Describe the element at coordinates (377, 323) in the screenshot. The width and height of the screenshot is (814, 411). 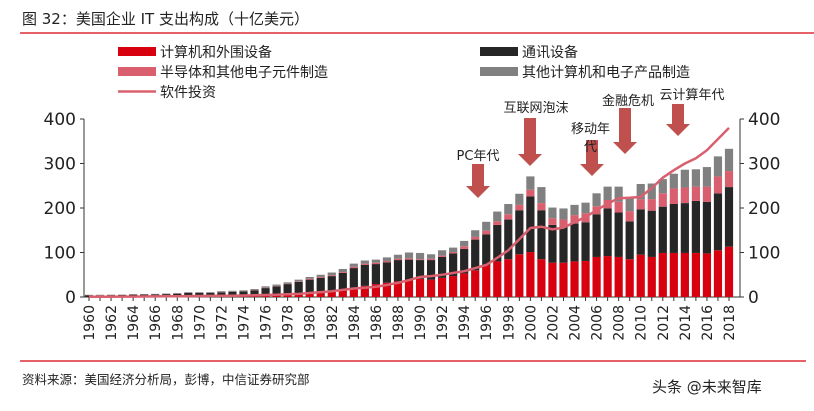
I see `x-tick-label: 1986` at that location.